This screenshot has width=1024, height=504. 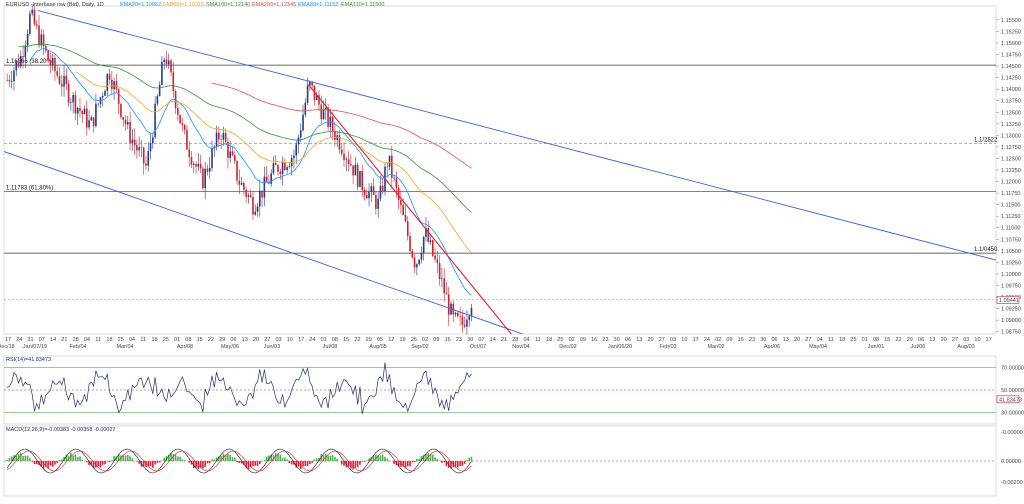 I want to click on header-indicator-1: EMA50=1.10315, so click(x=183, y=5).